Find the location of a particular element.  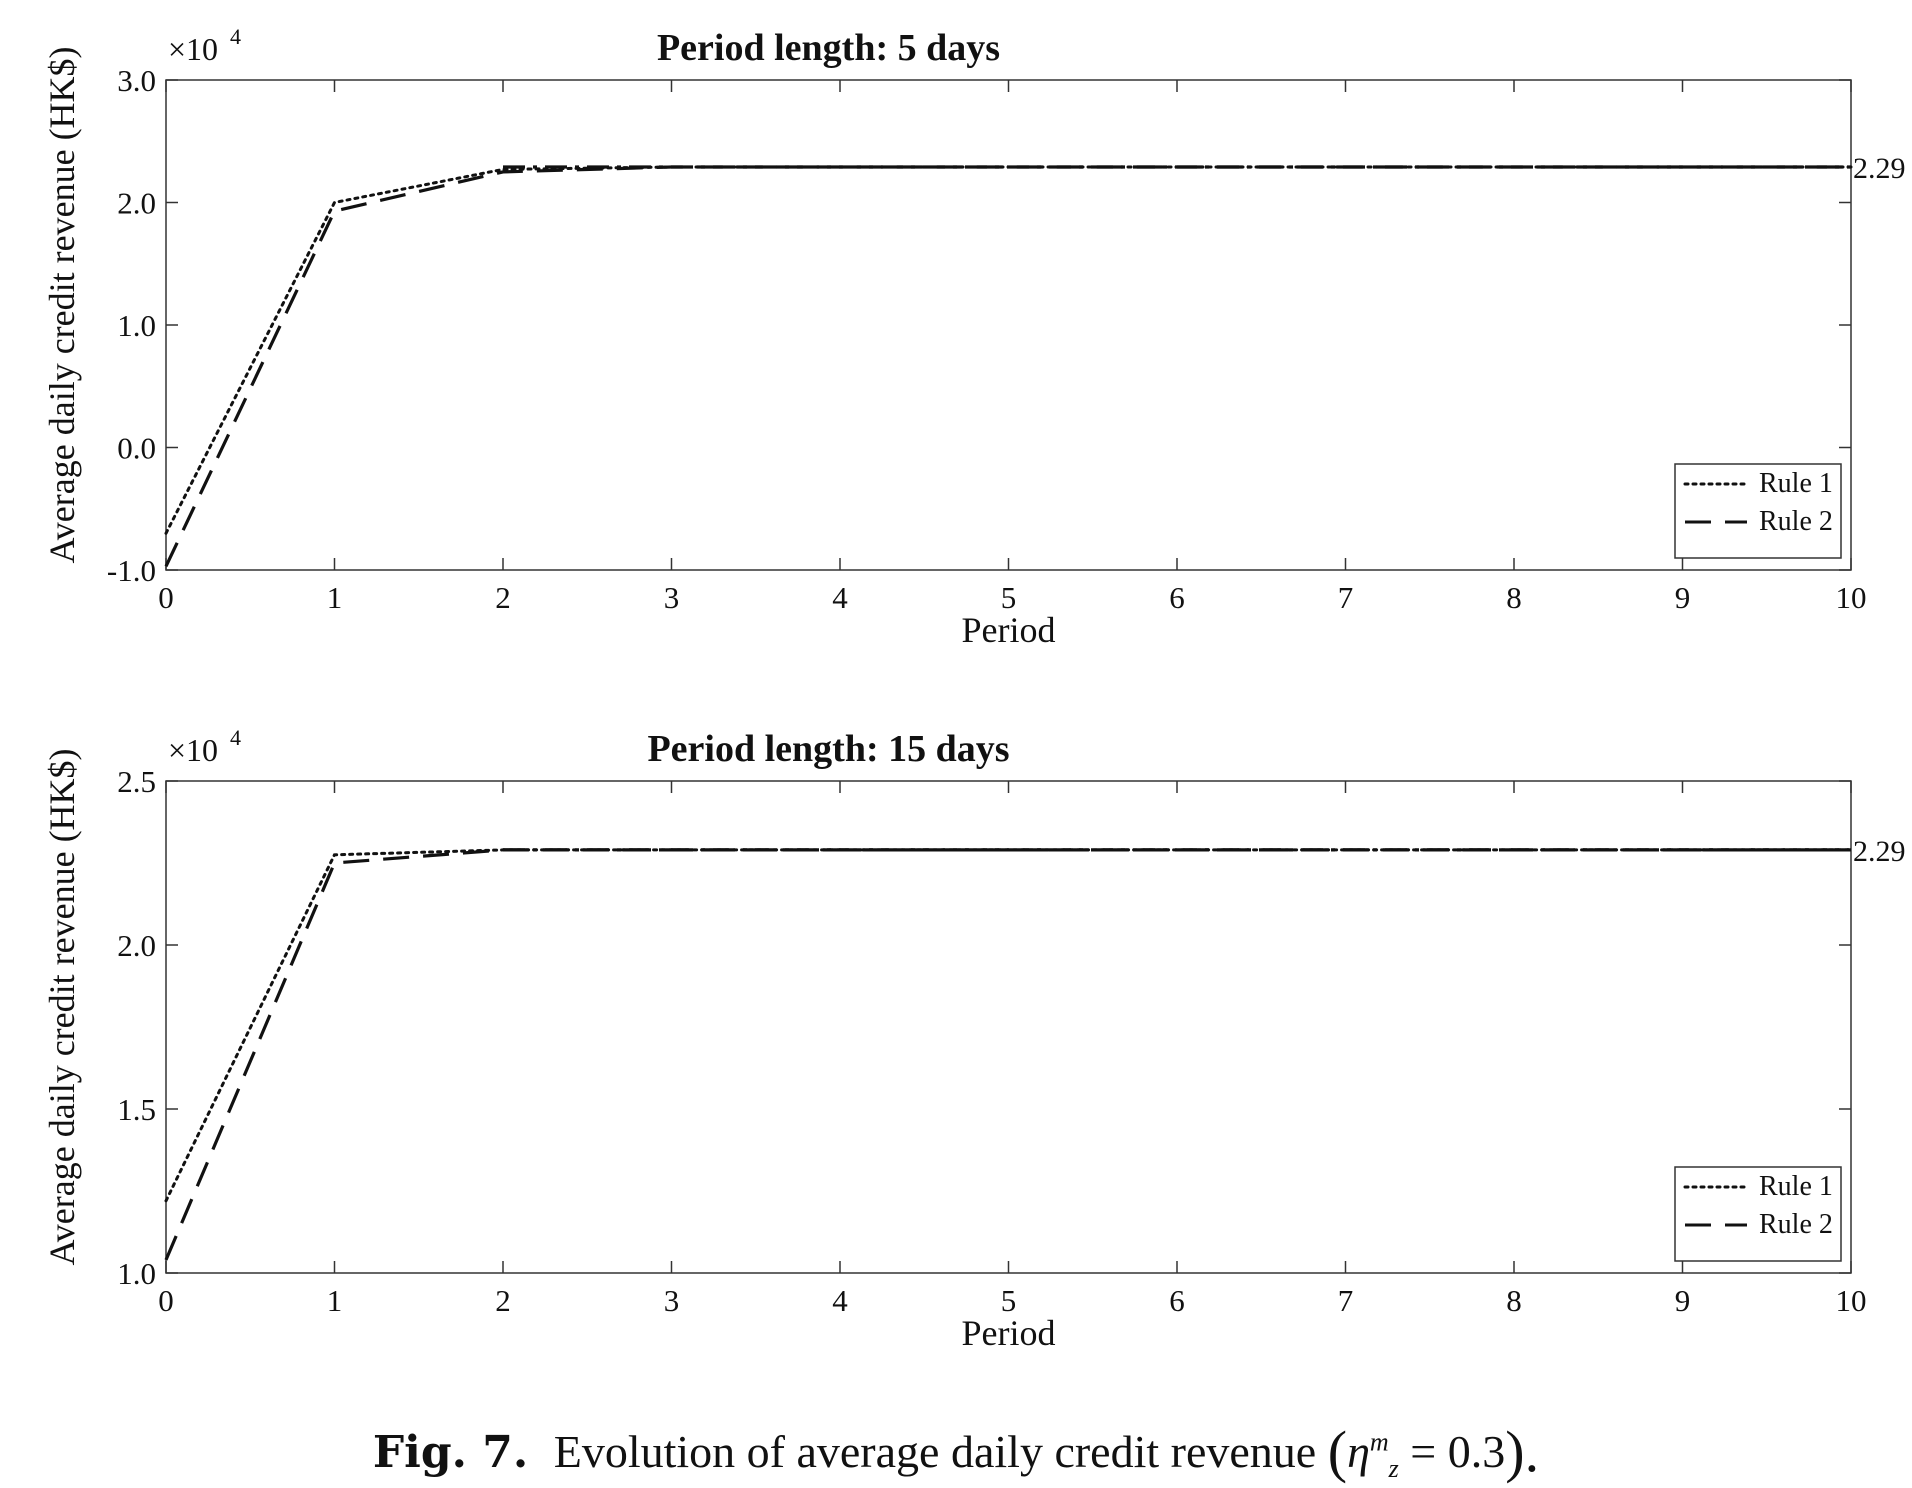

caption-eta: η is located at coordinates (1358, 1451).